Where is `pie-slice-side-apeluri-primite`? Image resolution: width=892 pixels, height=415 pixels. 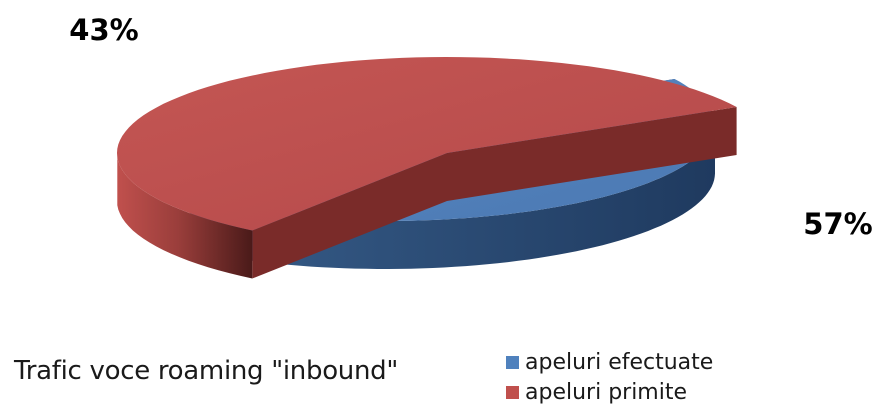 pie-slice-side-apeluri-primite is located at coordinates (185, 218).